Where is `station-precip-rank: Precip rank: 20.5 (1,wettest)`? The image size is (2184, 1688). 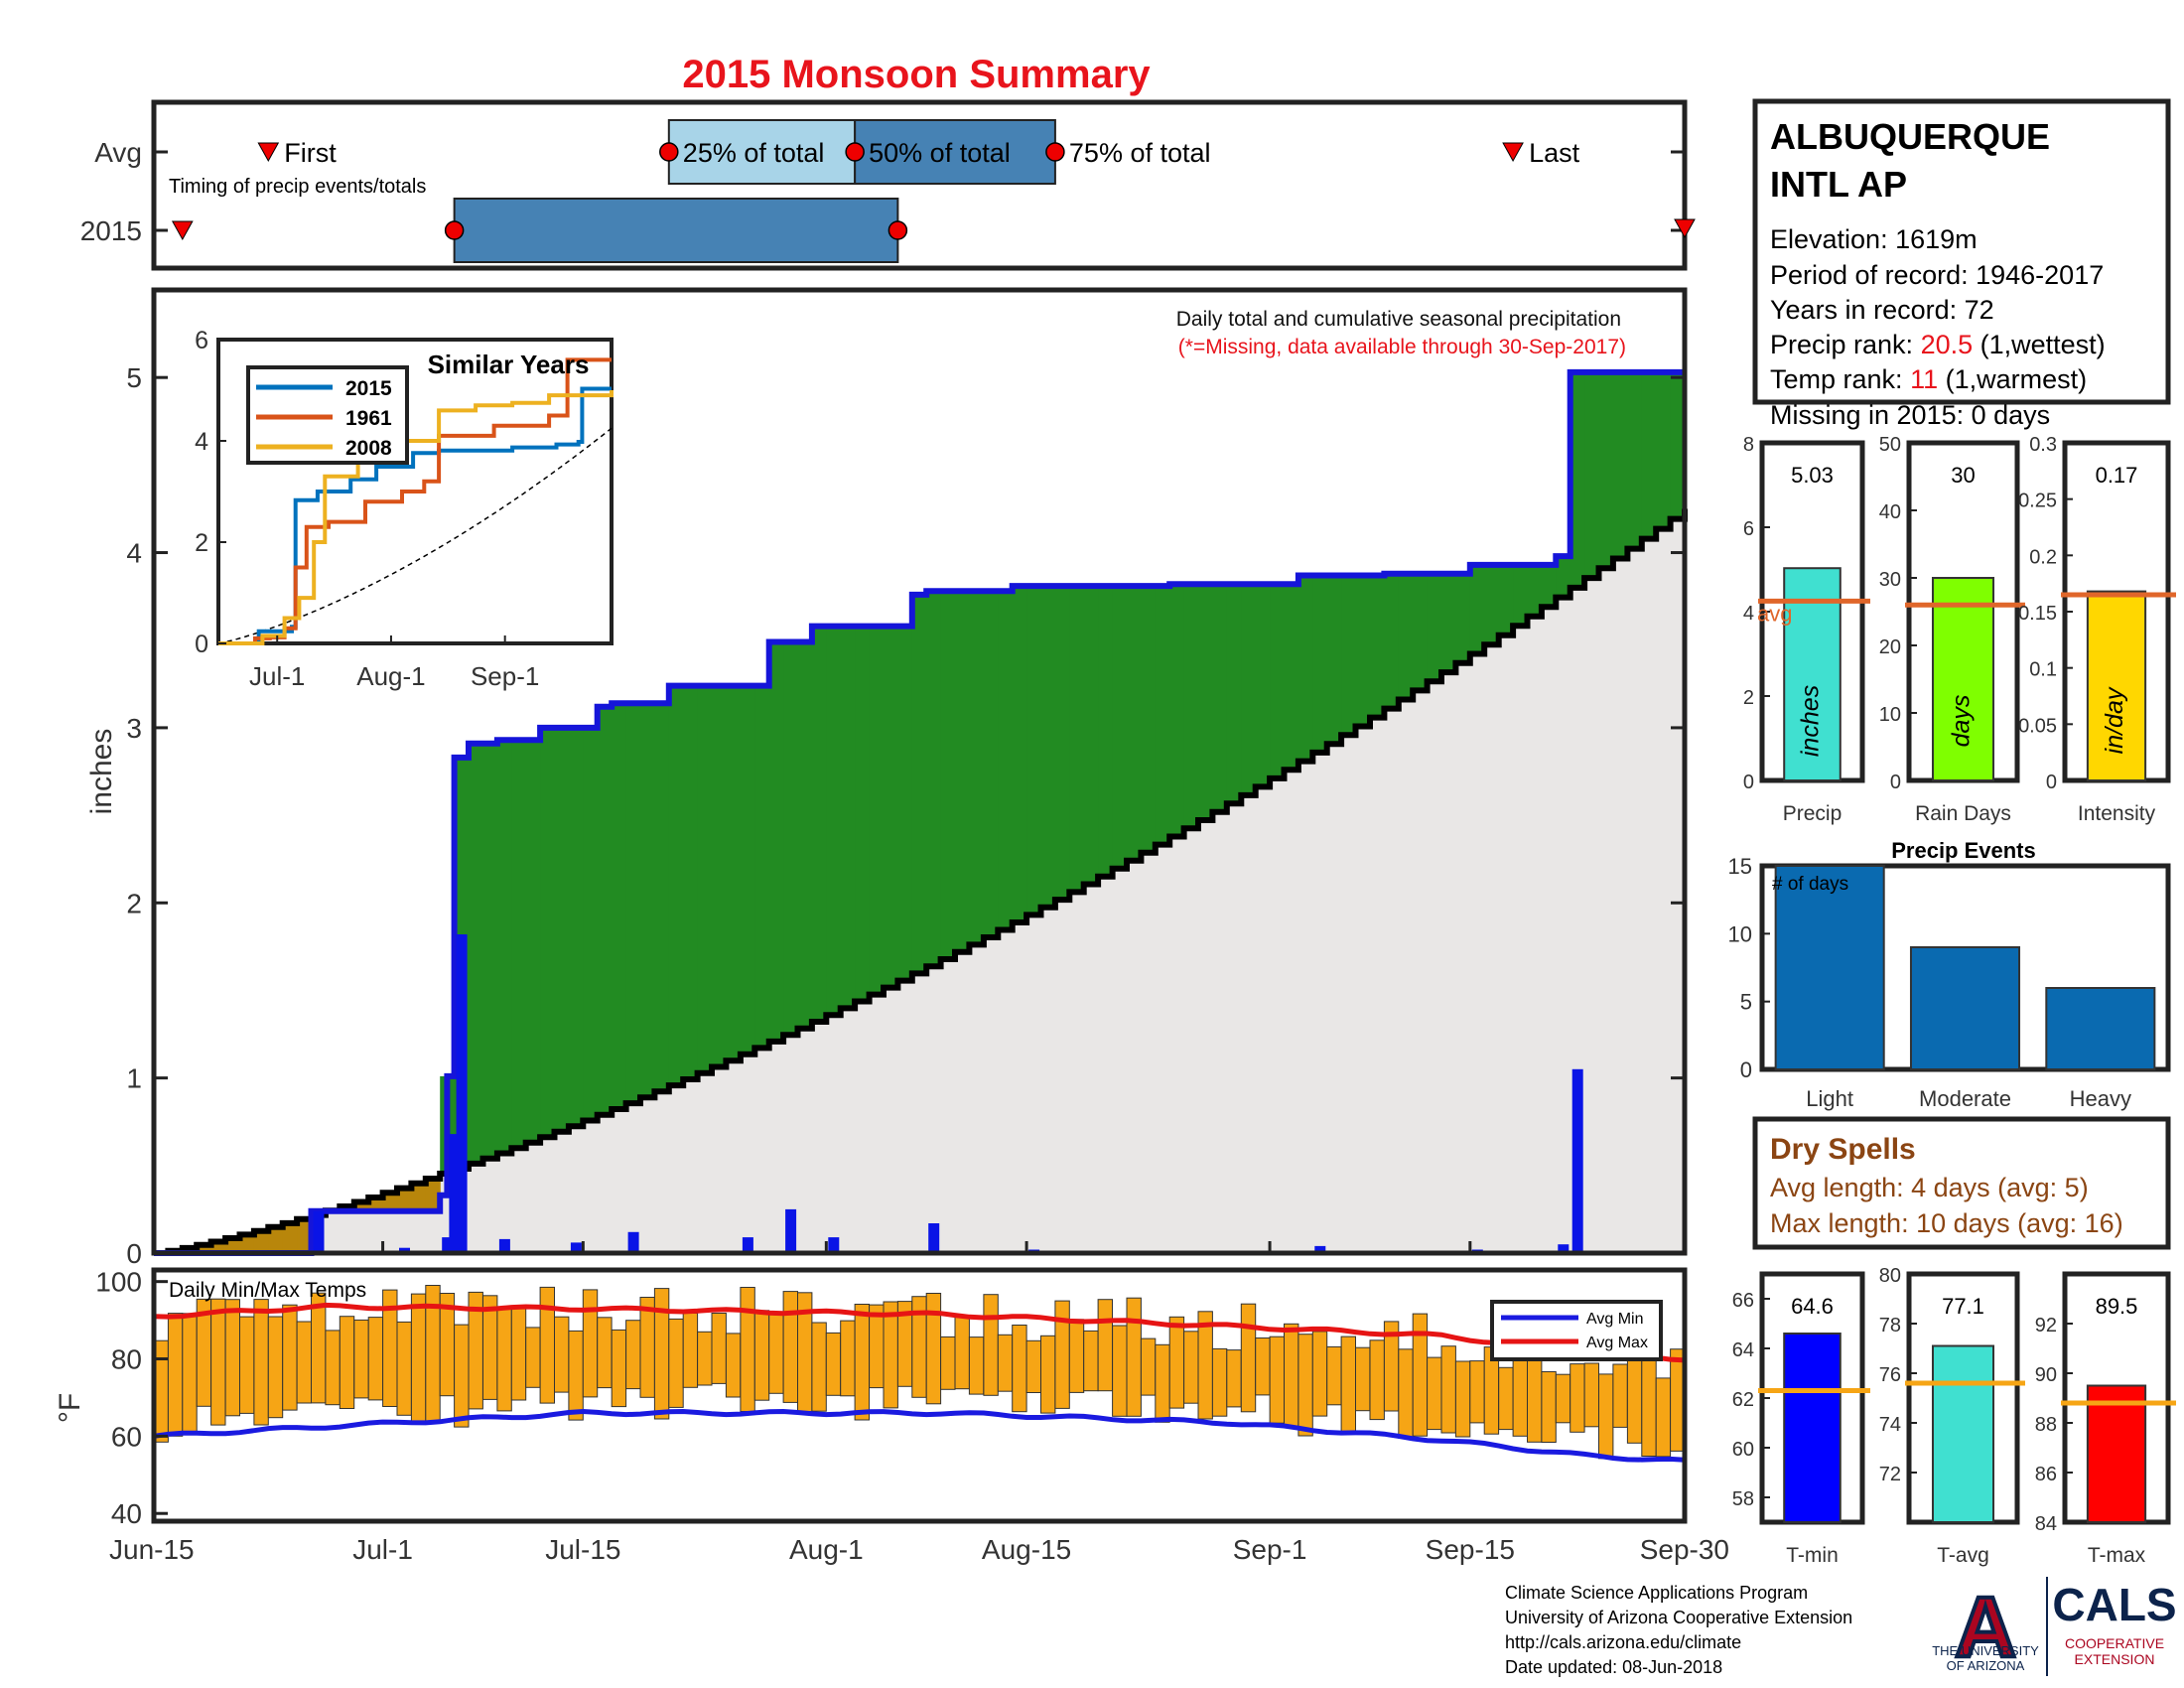 station-precip-rank: Precip rank: 20.5 (1,wettest) is located at coordinates (1938, 344).